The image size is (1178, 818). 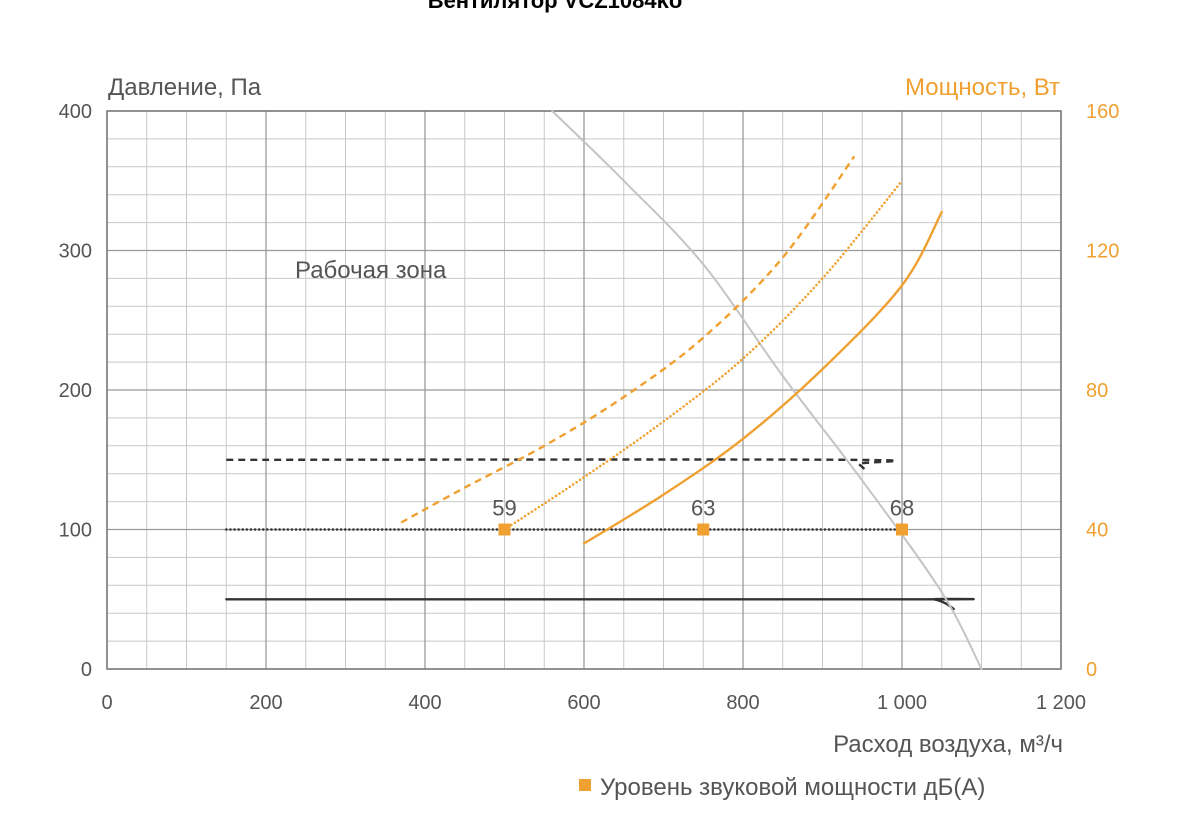 I want to click on x-axis-title: Расход воздуха, м³/ч, so click(x=948, y=744).